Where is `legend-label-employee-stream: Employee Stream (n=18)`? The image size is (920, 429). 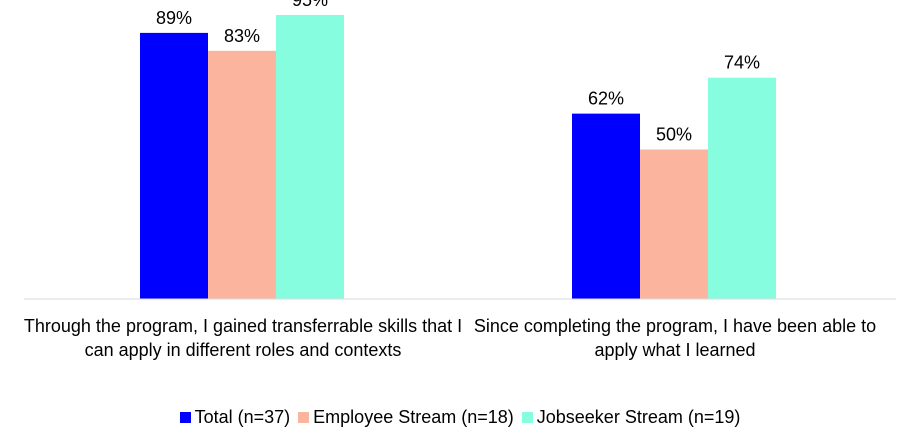
legend-label-employee-stream: Employee Stream (n=18) is located at coordinates (413, 416).